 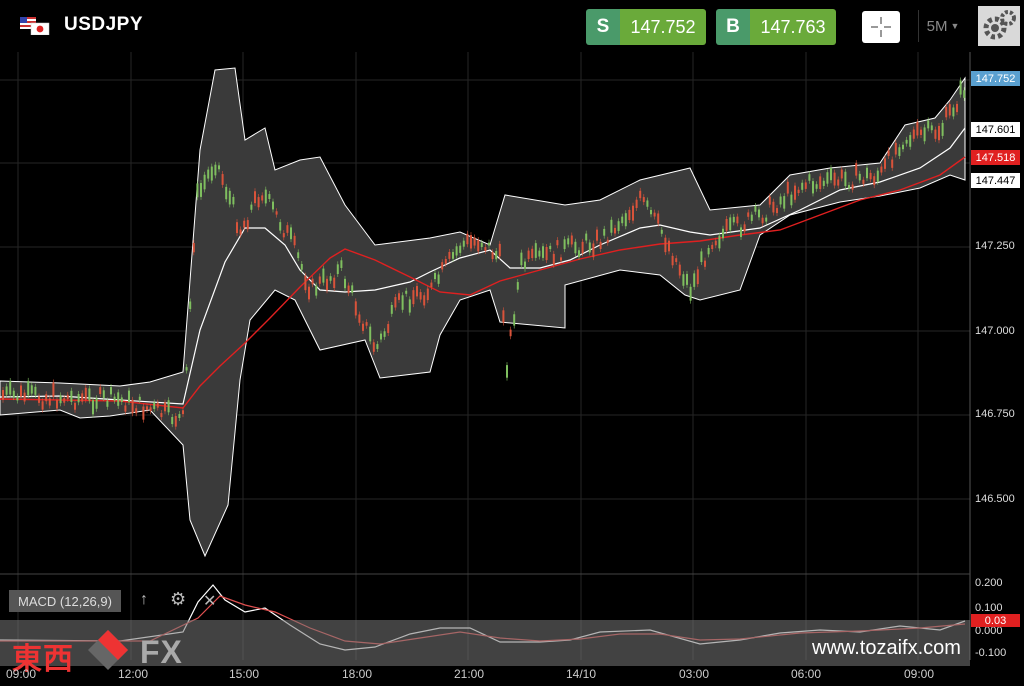 What do you see at coordinates (357, 674) in the screenshot?
I see `time-tick: 18:00` at bounding box center [357, 674].